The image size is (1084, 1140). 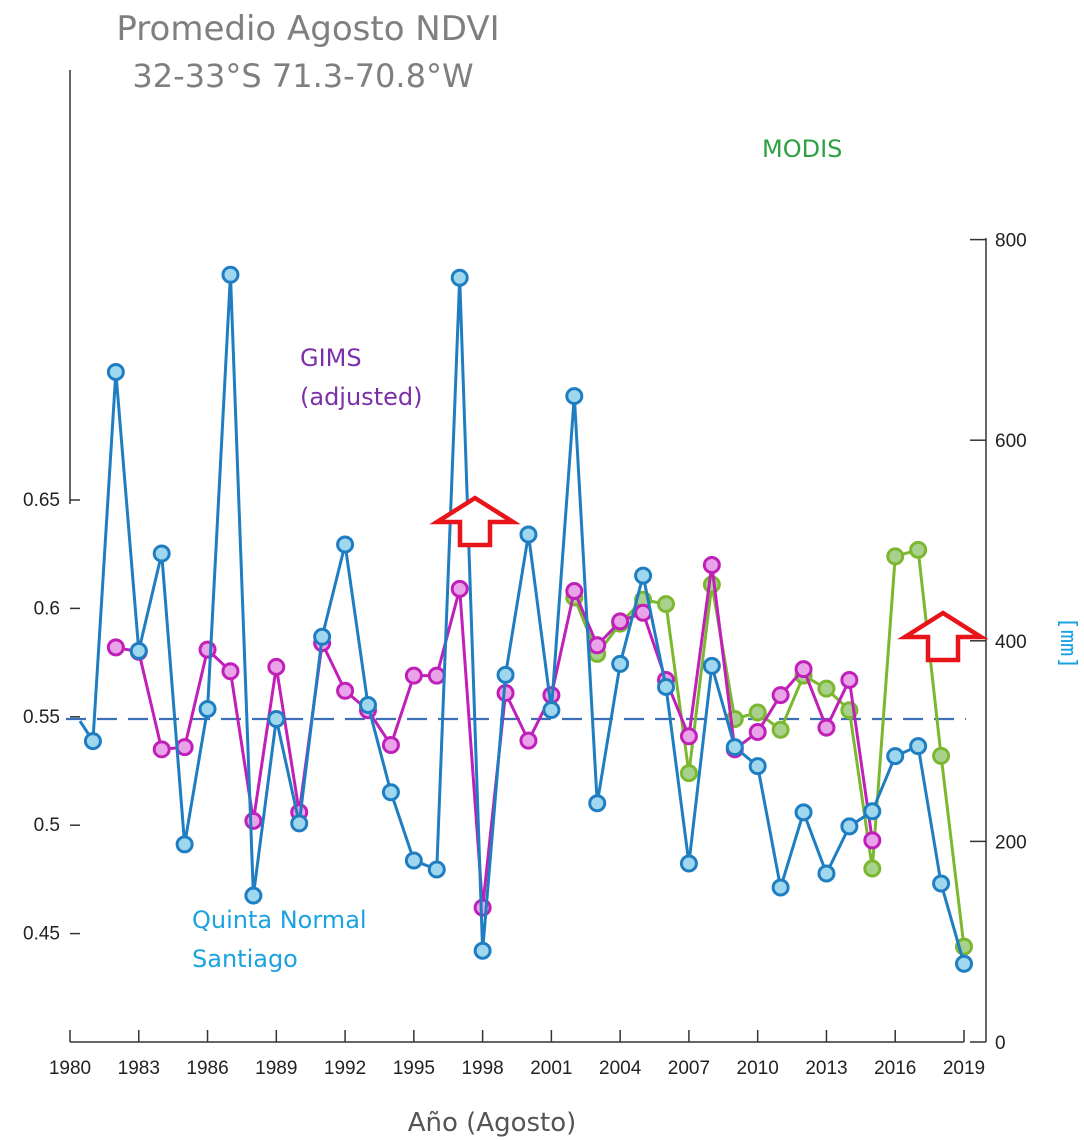 I want to click on right-tick-label: 400, so click(x=1011, y=642).